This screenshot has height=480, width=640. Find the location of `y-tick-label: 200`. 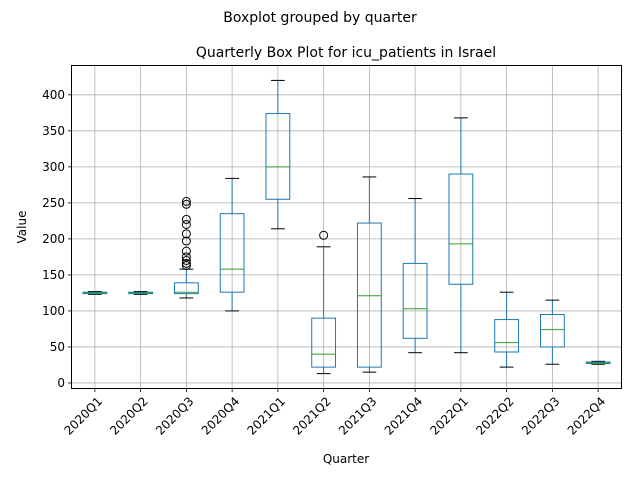

y-tick-label: 200 is located at coordinates (53, 239).